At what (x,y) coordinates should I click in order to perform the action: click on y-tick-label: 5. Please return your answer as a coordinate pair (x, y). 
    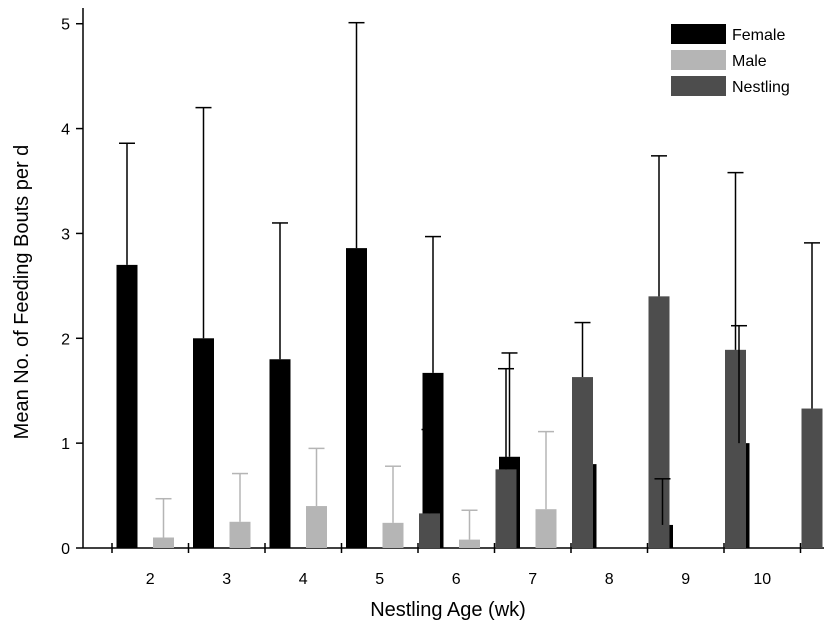
    Looking at the image, I should click on (65, 25).